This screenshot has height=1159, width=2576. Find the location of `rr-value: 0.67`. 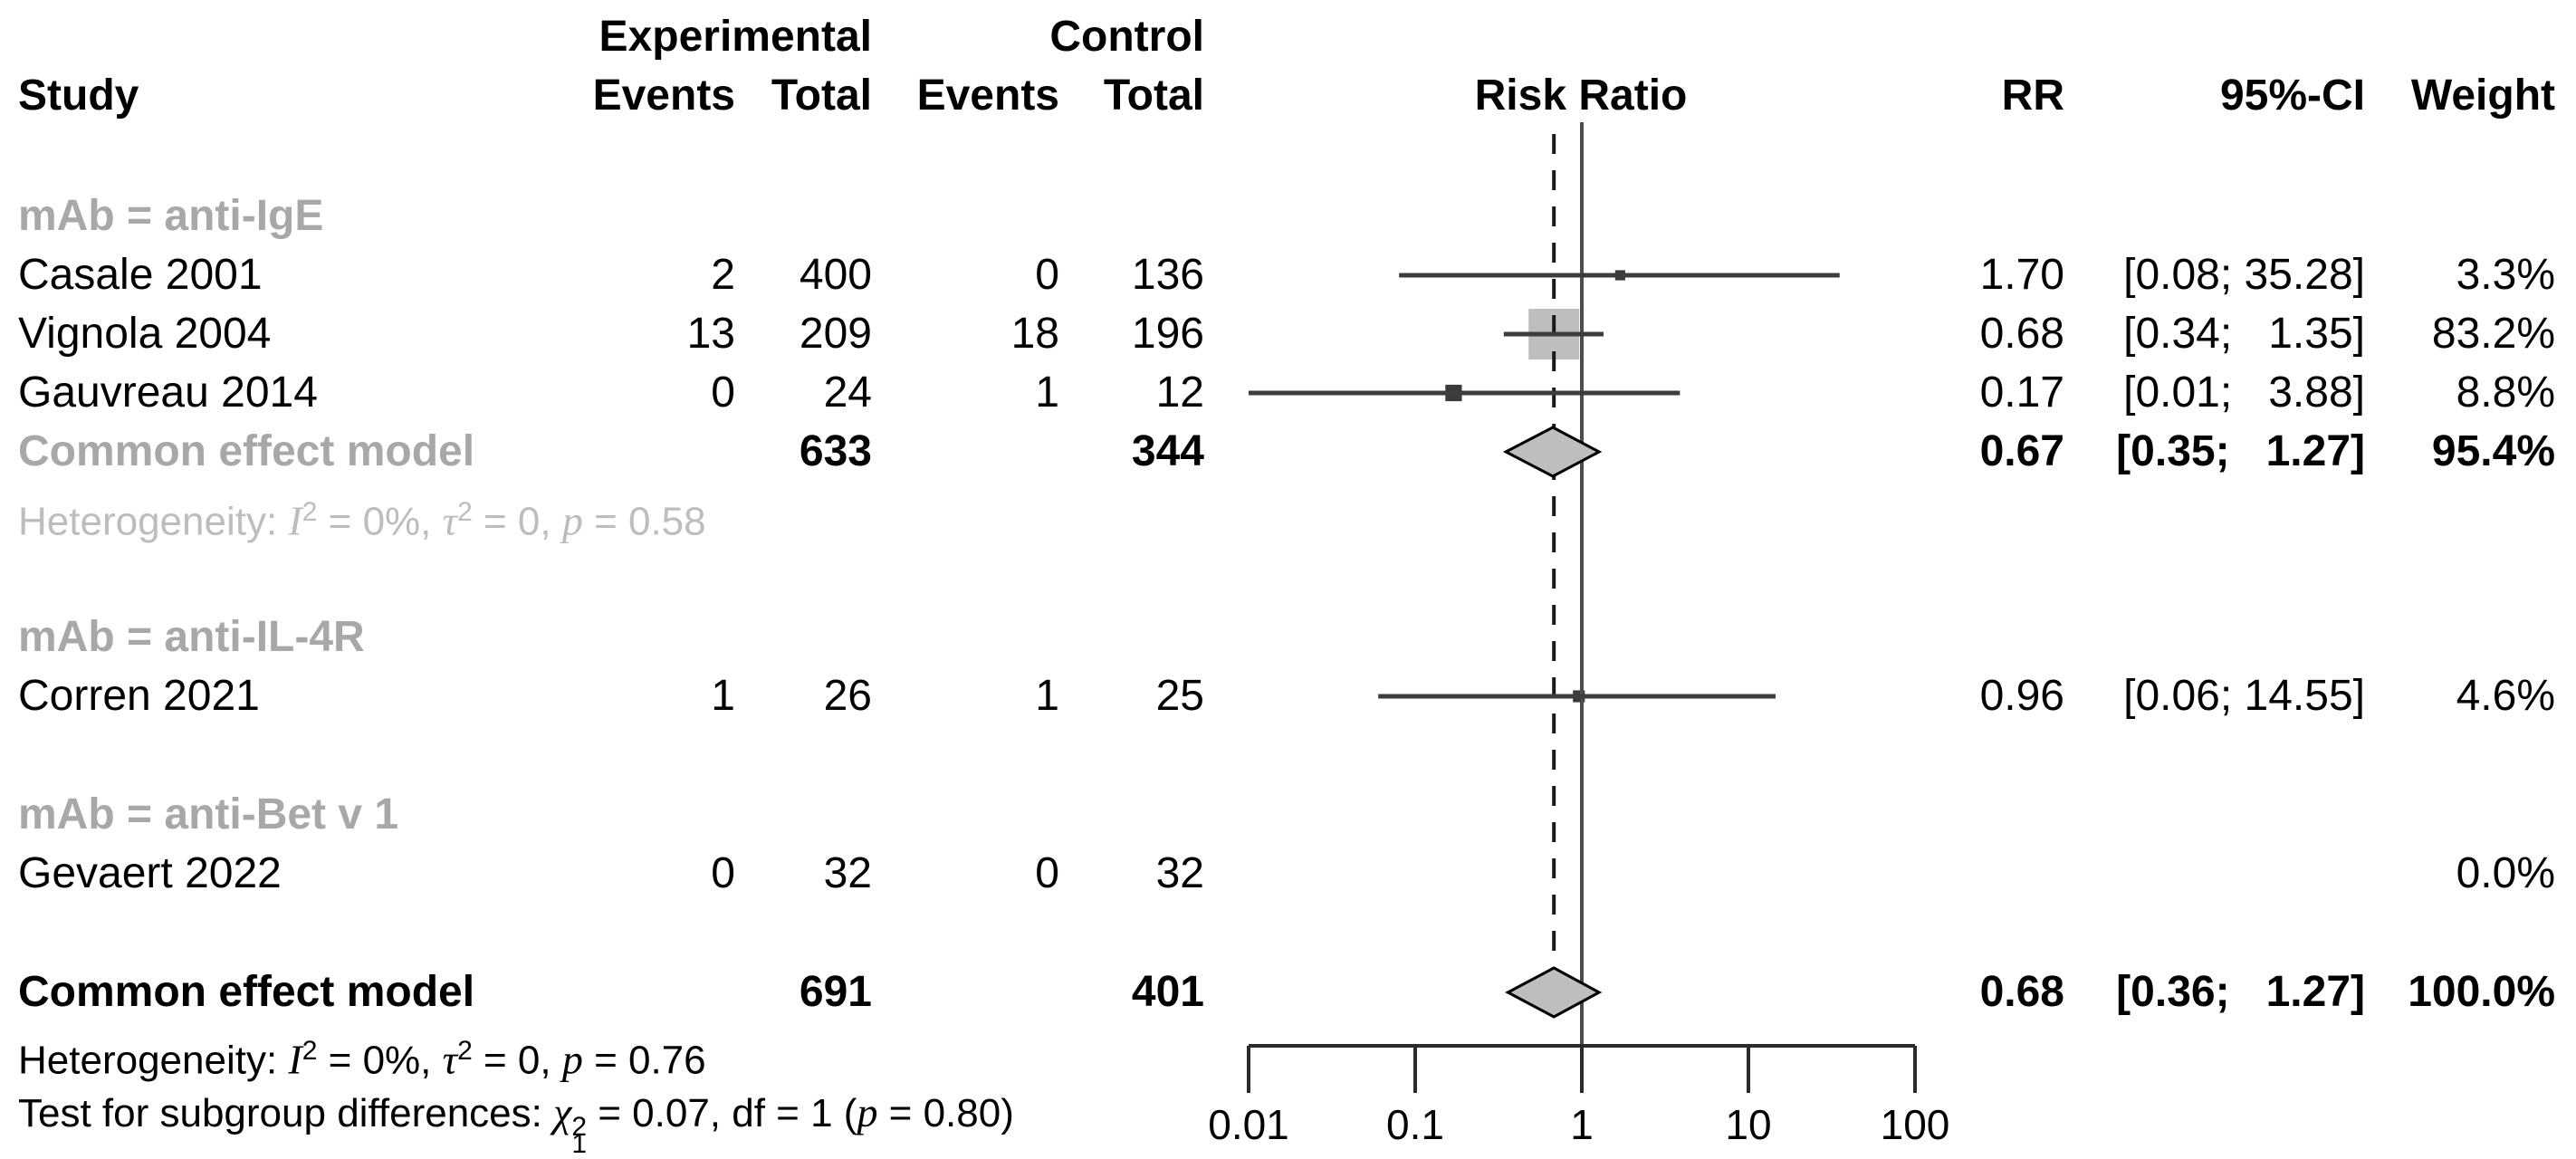

rr-value: 0.67 is located at coordinates (2021, 451).